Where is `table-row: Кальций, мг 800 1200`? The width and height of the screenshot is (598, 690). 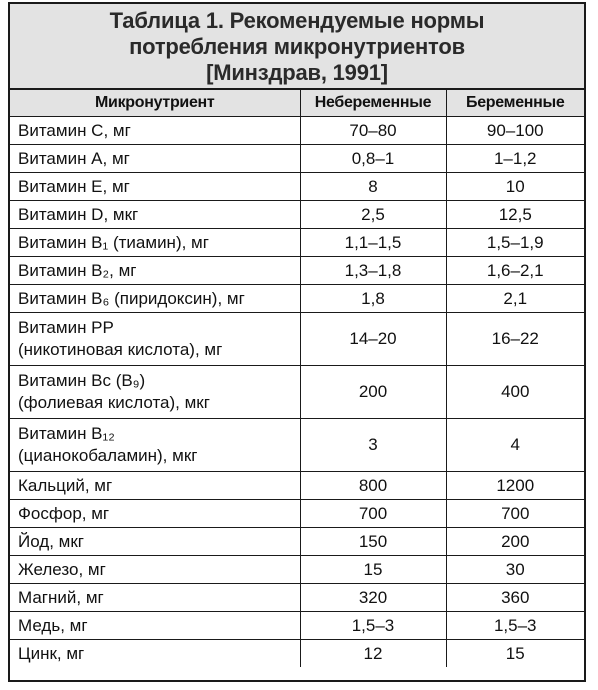
table-row: Кальций, мг 800 1200 is located at coordinates (297, 485).